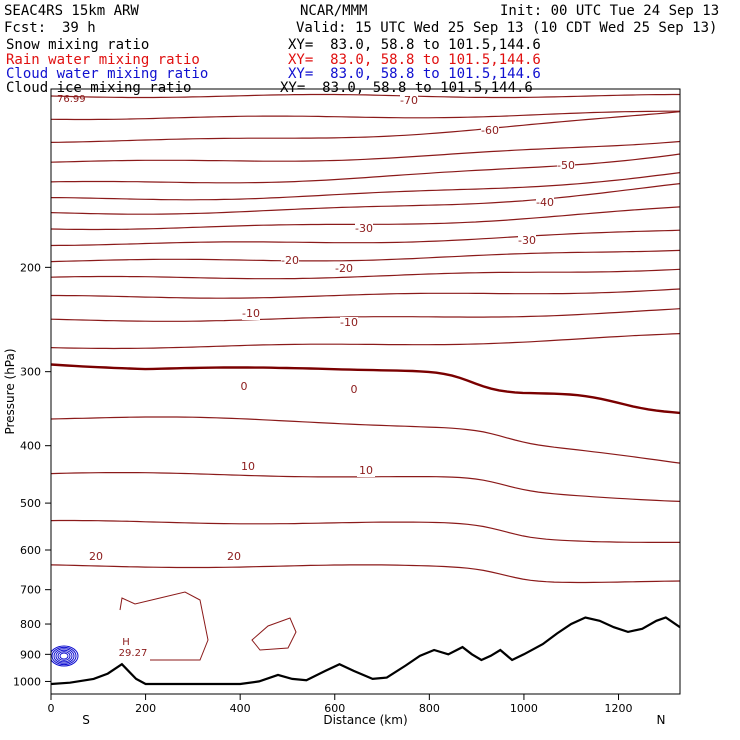 The image size is (740, 740). I want to click on field-xy-cloud-water: XY= 83.0, 58.8 to 101.5,144.6, so click(414, 74).